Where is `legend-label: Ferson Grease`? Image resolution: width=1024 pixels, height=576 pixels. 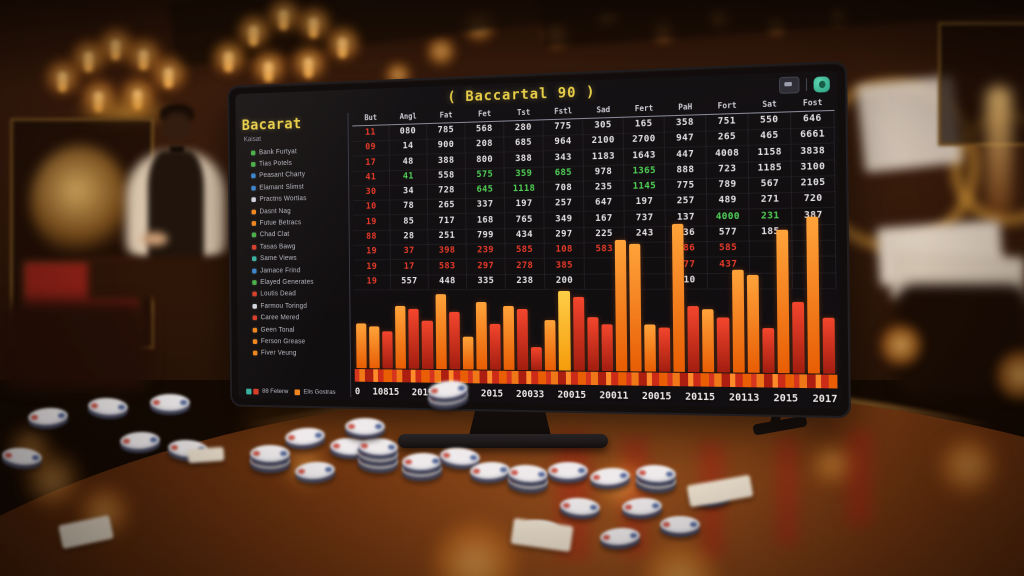
legend-label: Ferson Grease is located at coordinates (283, 342).